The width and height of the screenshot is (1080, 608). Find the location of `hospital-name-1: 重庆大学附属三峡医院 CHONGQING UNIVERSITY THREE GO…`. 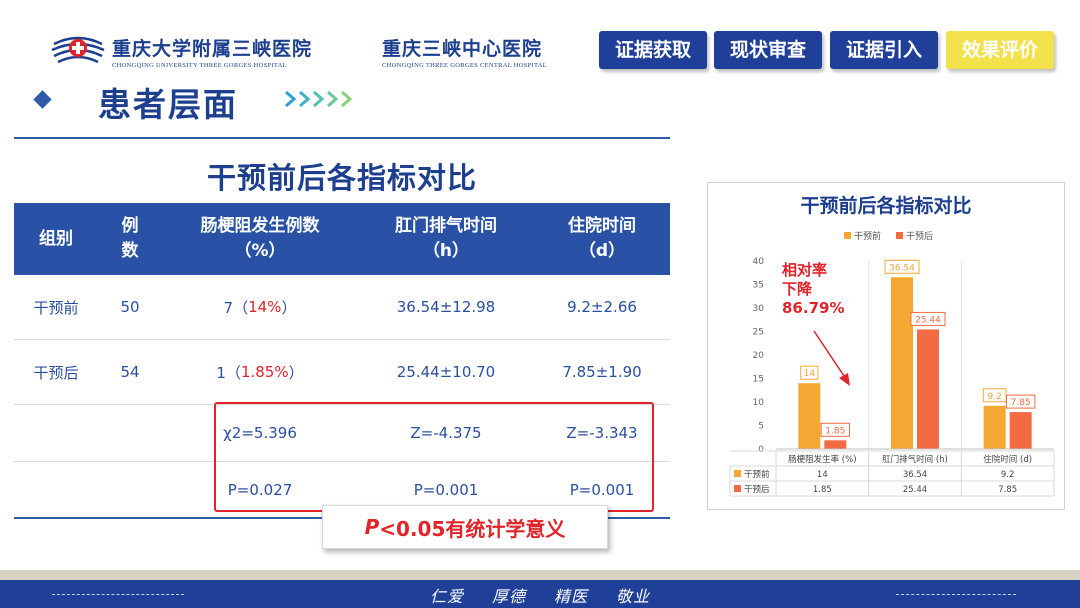

hospital-name-1: 重庆大学附属三峡医院 CHONGQING UNIVERSITY THREE GO… is located at coordinates (212, 53).